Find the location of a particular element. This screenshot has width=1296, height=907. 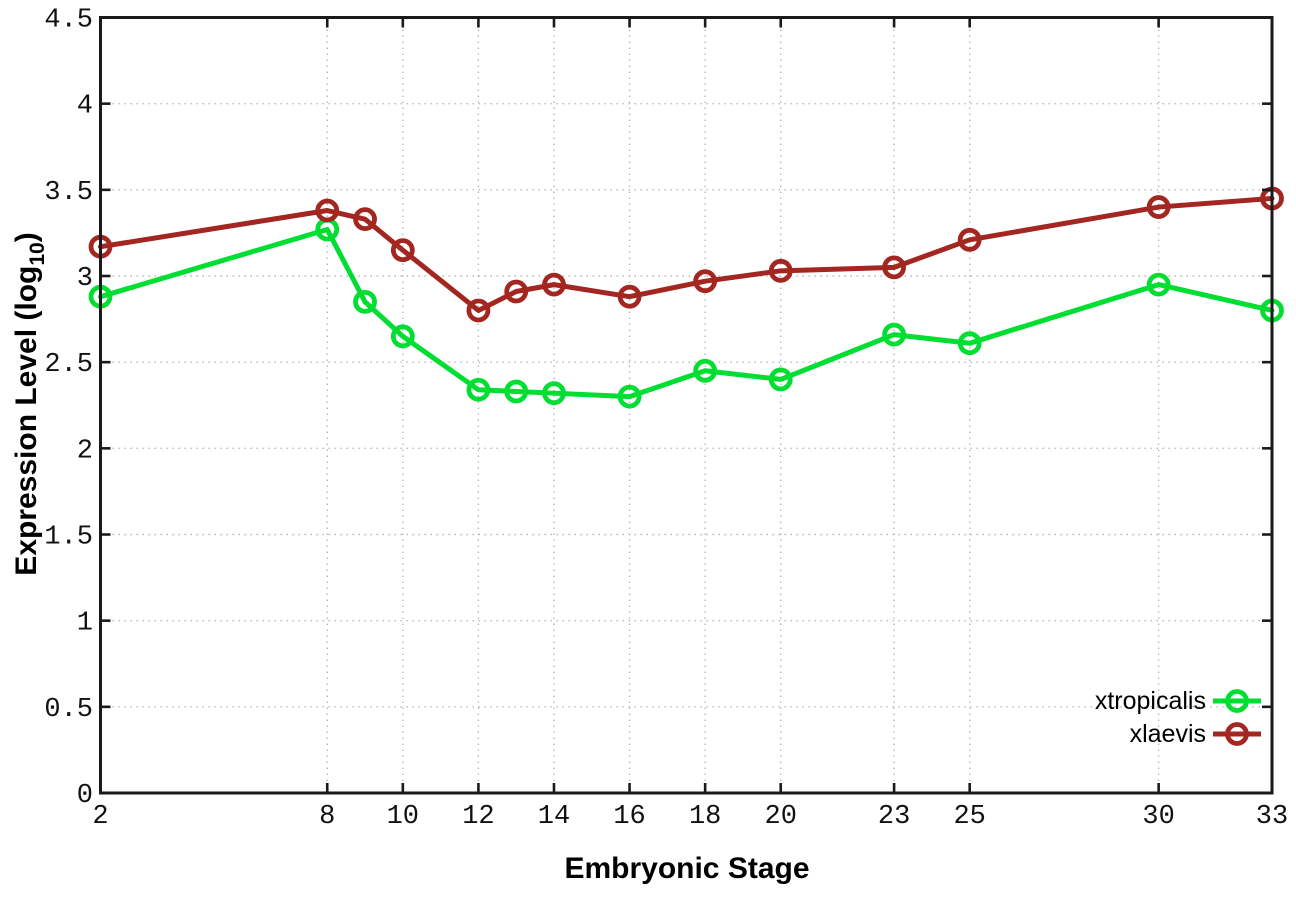

legend: xtropicalis xlaevis is located at coordinates (1178, 717).